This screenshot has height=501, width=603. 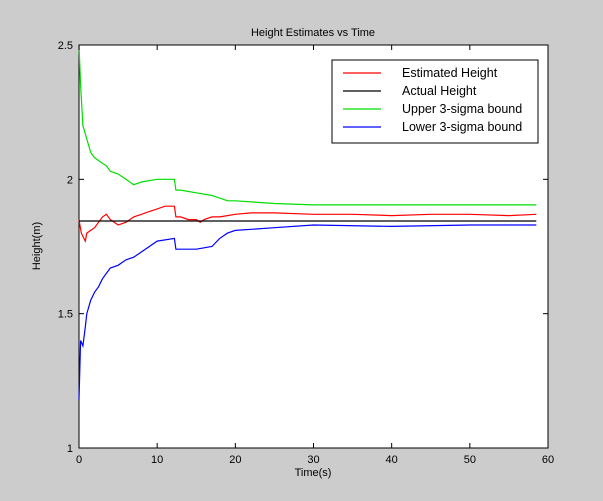 I want to click on x-axis-label: Time(s), so click(x=313, y=473).